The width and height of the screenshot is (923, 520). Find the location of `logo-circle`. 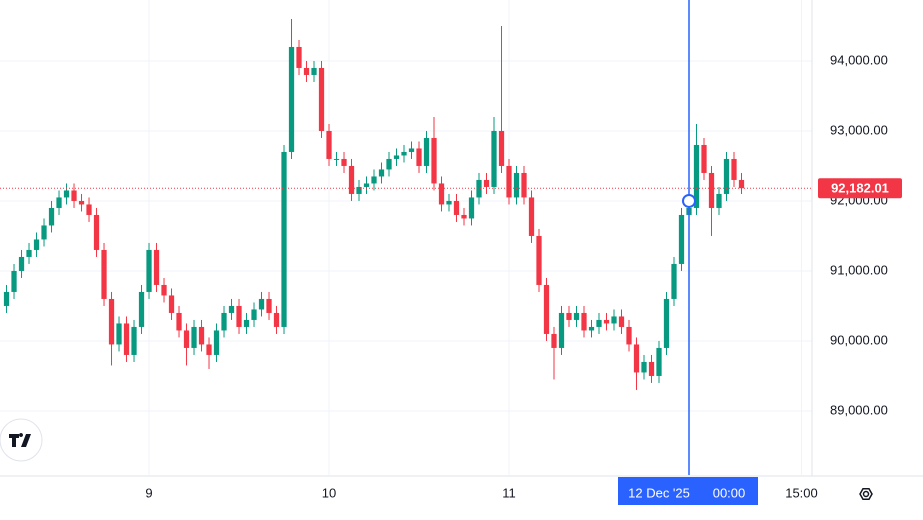

logo-circle is located at coordinates (21, 440).